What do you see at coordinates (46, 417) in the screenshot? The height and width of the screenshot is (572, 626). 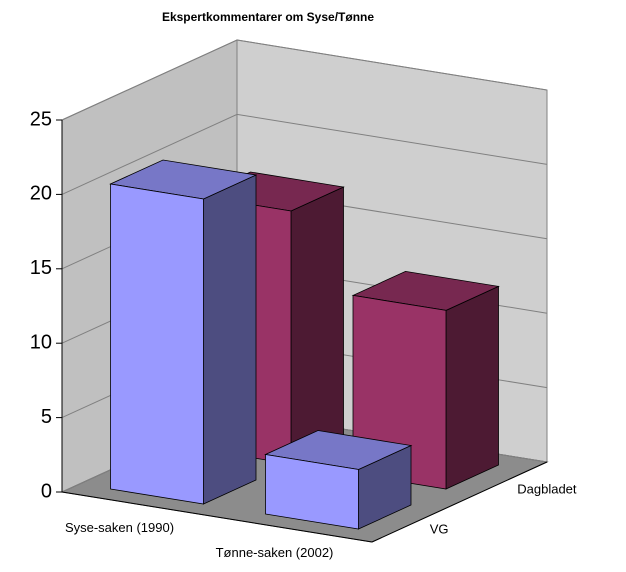 I see `y-tick-label: 5` at bounding box center [46, 417].